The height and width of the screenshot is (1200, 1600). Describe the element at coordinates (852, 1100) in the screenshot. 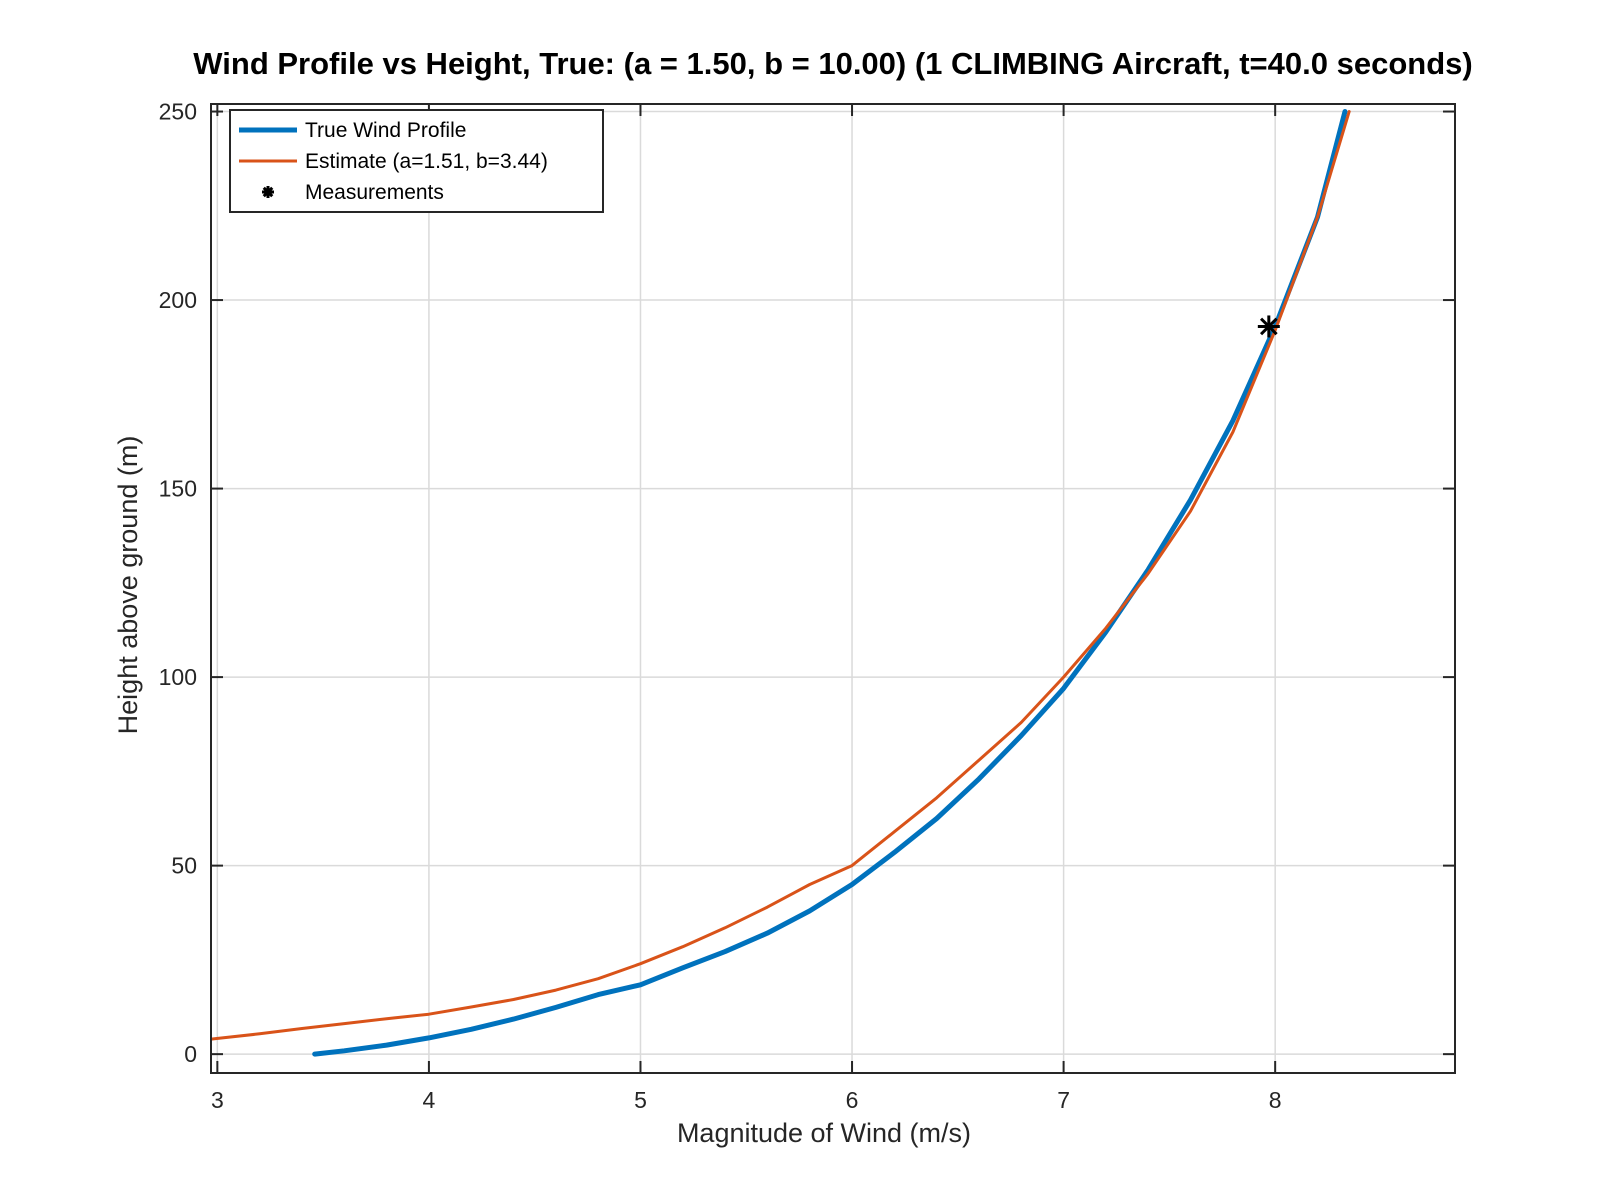

I see `x-tick-label: 6` at that location.